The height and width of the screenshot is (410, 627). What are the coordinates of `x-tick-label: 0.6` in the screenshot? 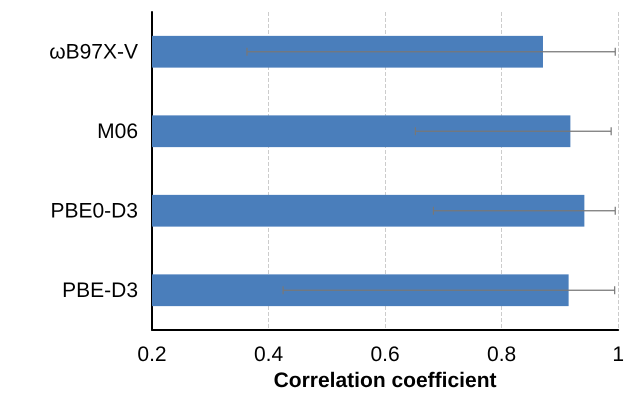 It's located at (385, 354).